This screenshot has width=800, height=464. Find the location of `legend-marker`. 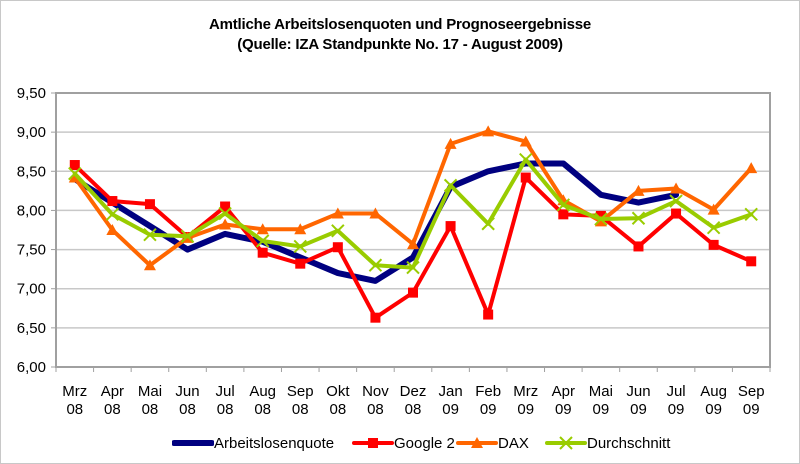

legend-marker is located at coordinates (566, 443).